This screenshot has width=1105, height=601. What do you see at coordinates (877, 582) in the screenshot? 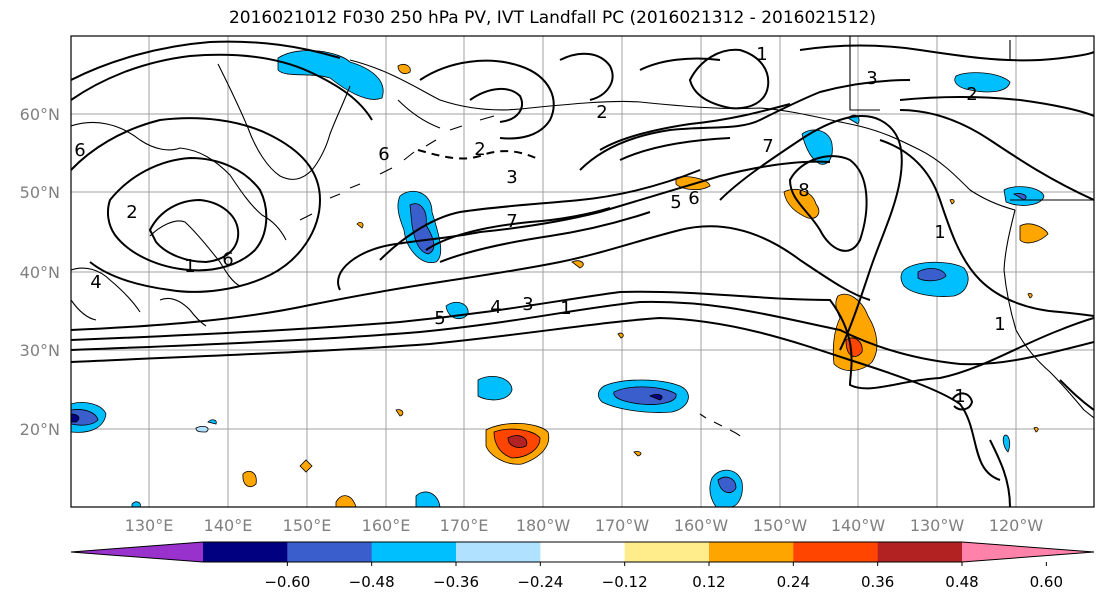
I see `colorbar-tick-label: 0.36` at bounding box center [877, 582].